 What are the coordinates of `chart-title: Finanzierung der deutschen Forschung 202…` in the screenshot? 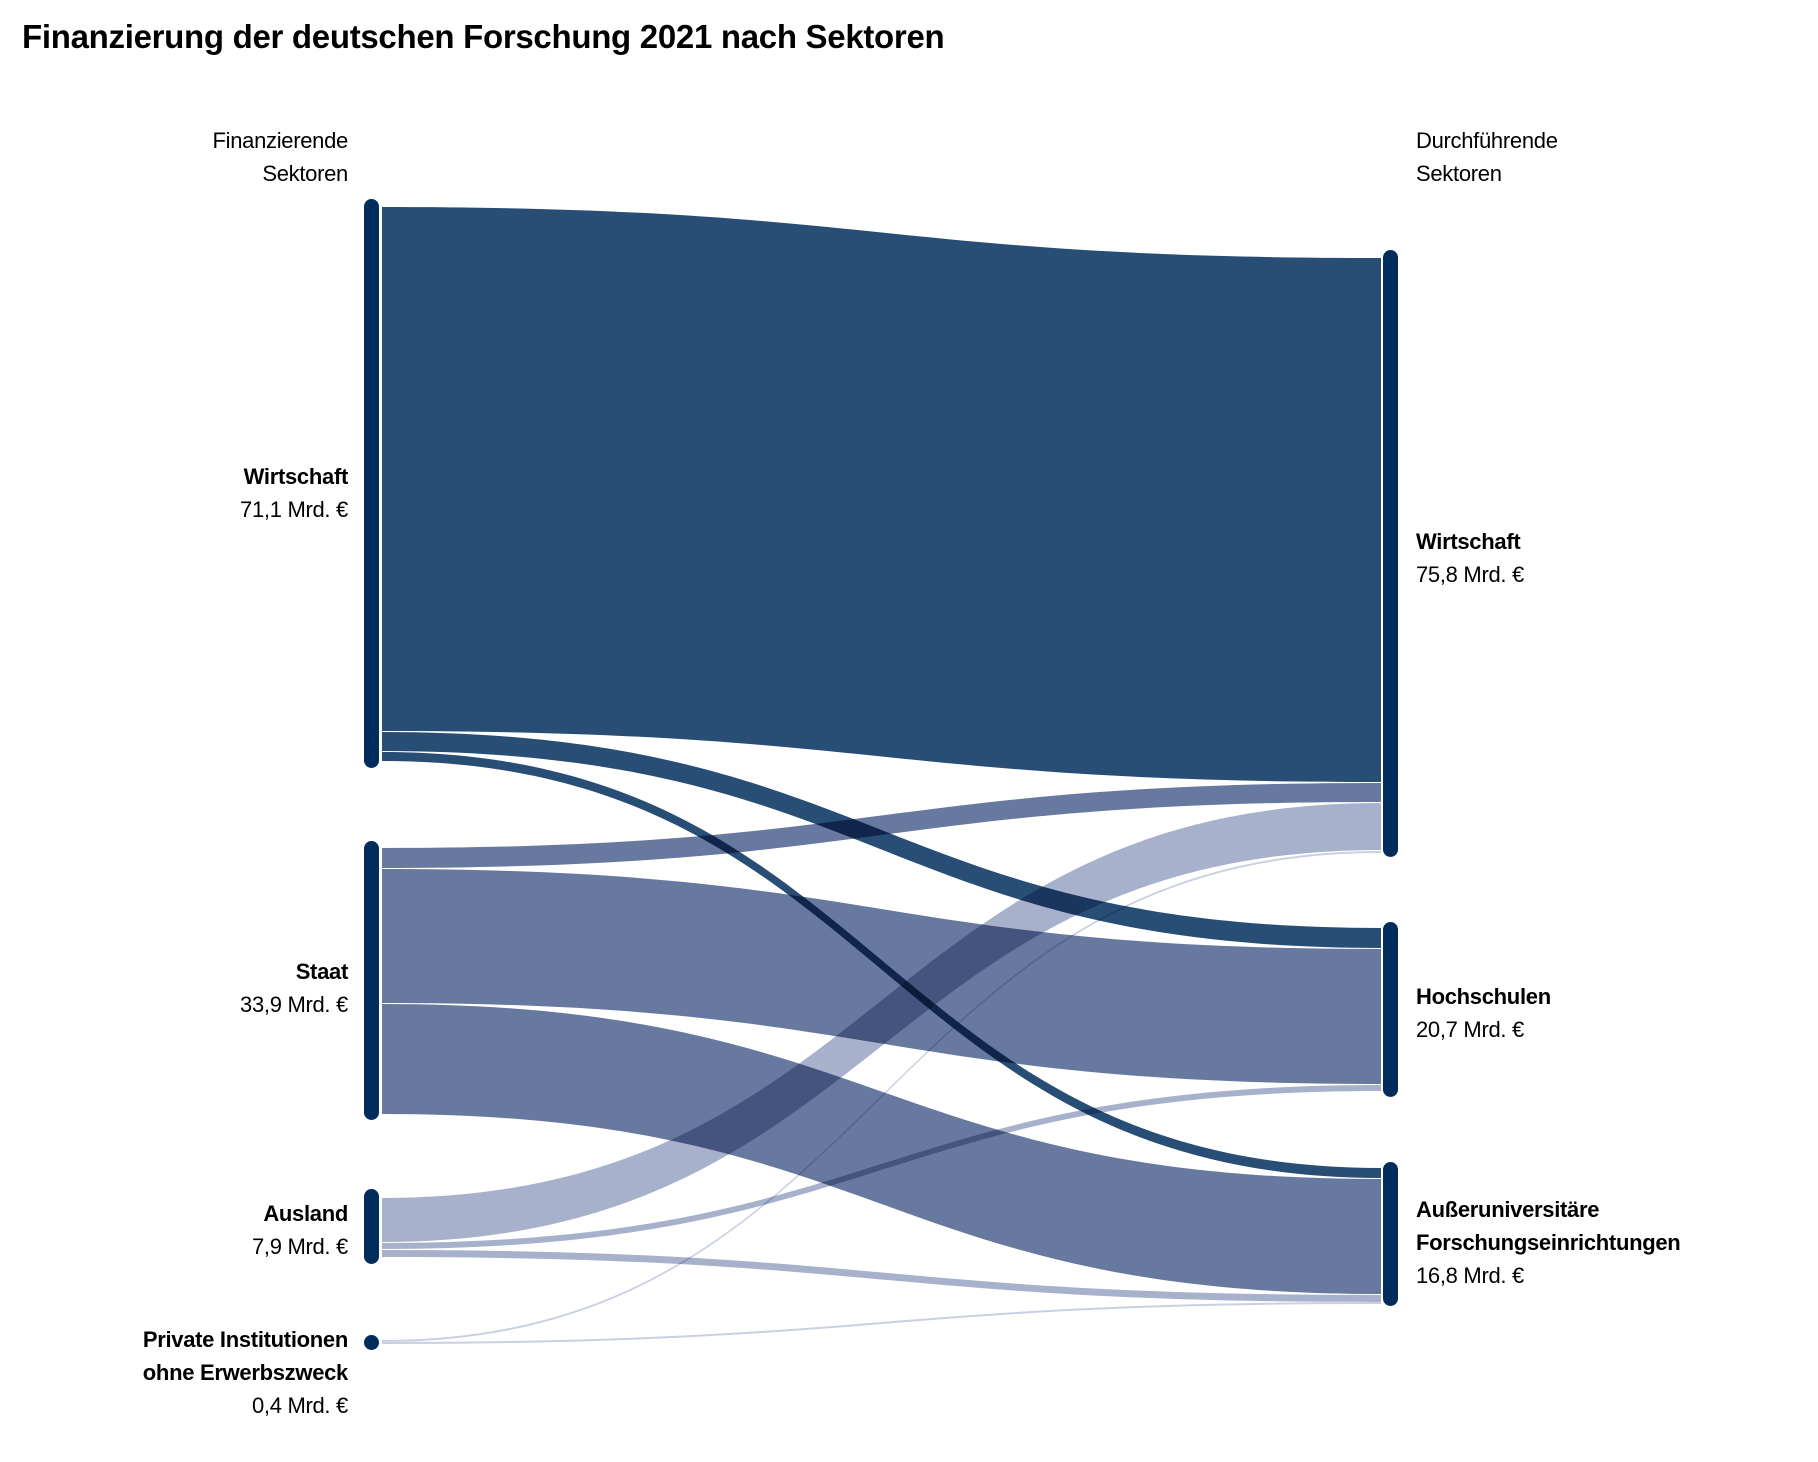 It's located at (483, 36).